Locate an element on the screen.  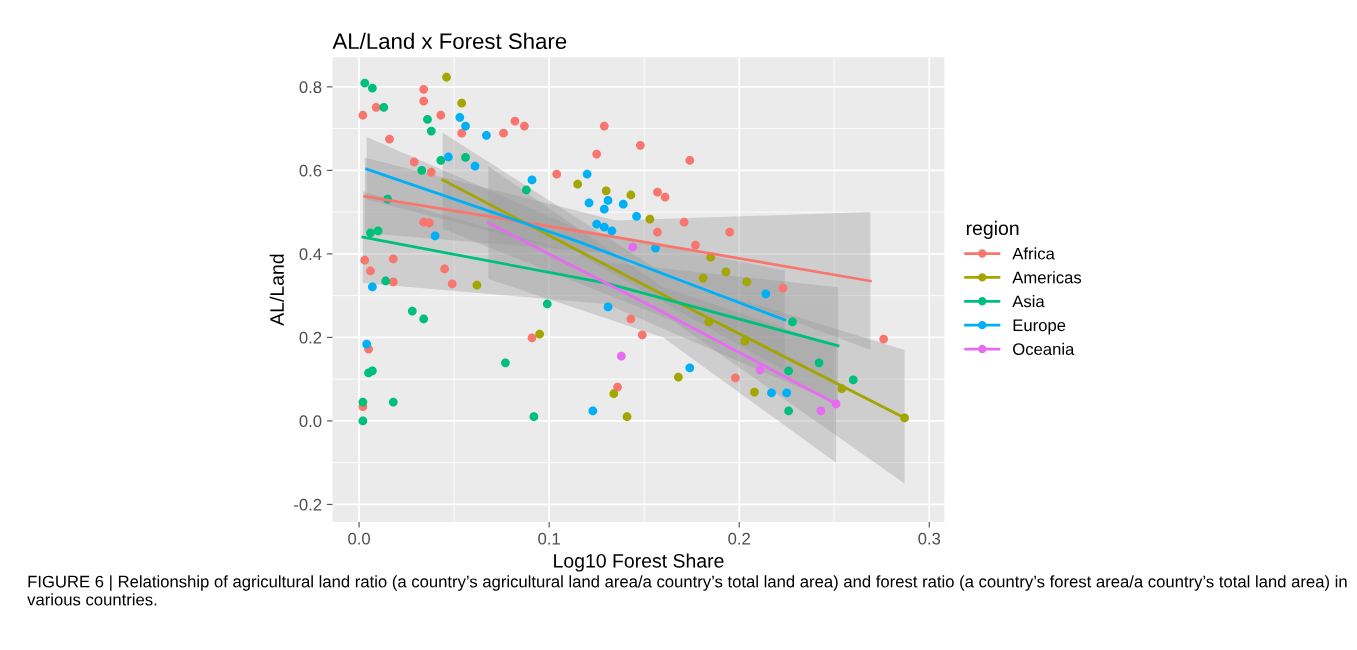
chart-title: AL/Land x Forest Share is located at coordinates (449, 41).